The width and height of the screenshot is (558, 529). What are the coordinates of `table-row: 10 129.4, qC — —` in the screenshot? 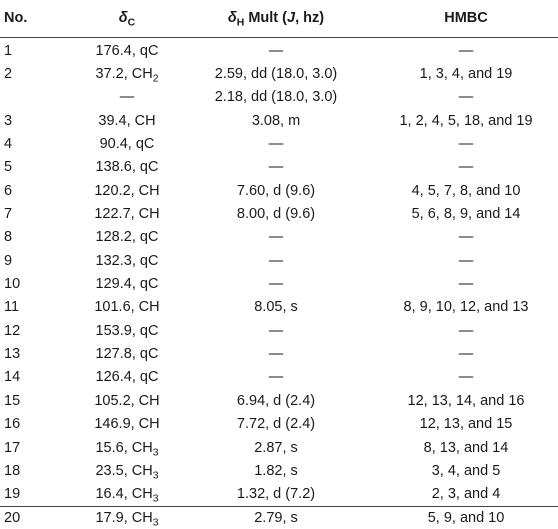 It's located at (279, 283).